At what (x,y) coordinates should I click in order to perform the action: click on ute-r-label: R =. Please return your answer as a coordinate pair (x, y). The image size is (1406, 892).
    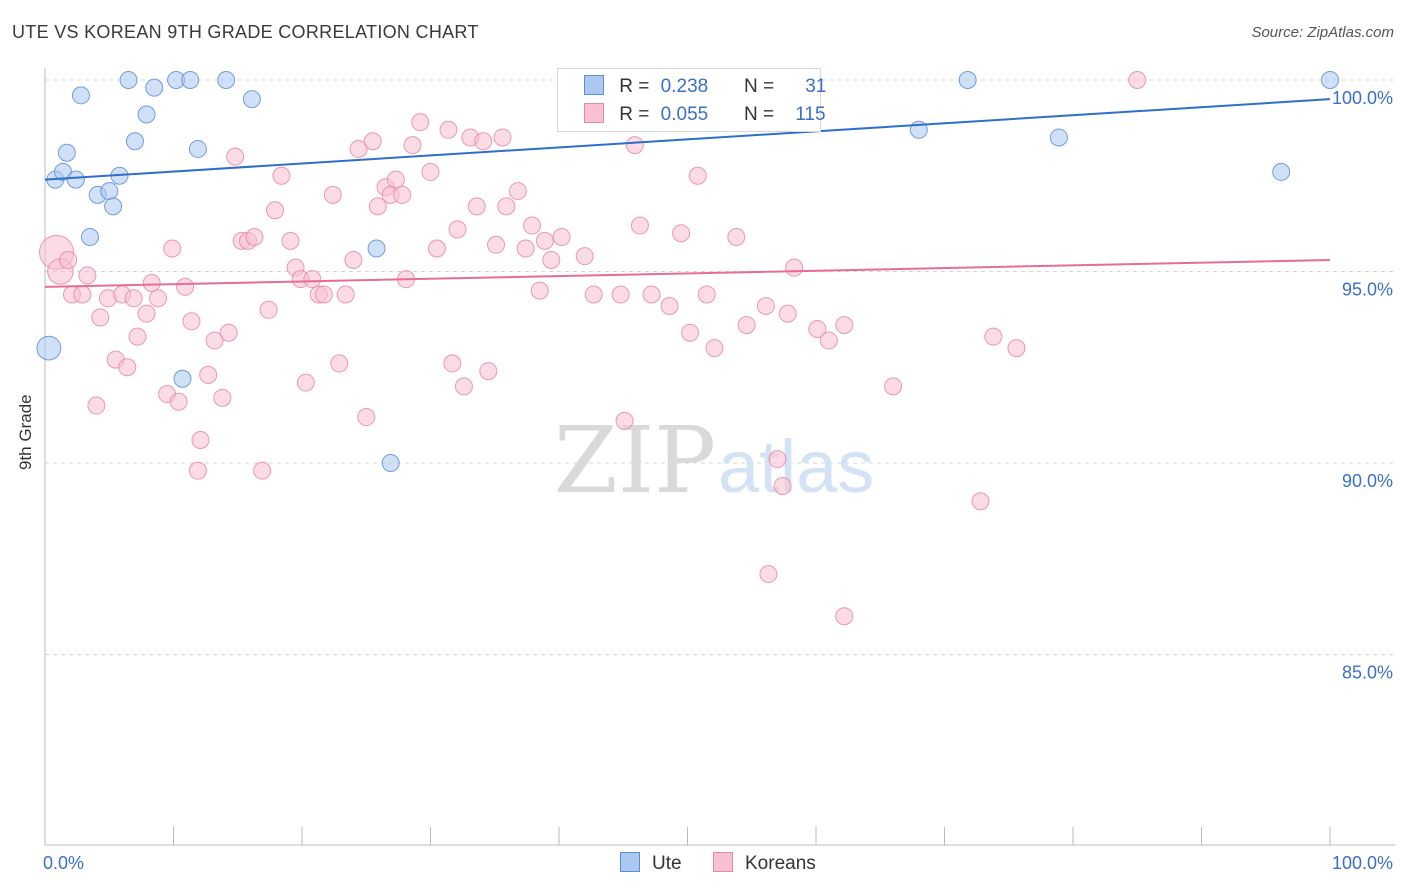
    Looking at the image, I should click on (634, 86).